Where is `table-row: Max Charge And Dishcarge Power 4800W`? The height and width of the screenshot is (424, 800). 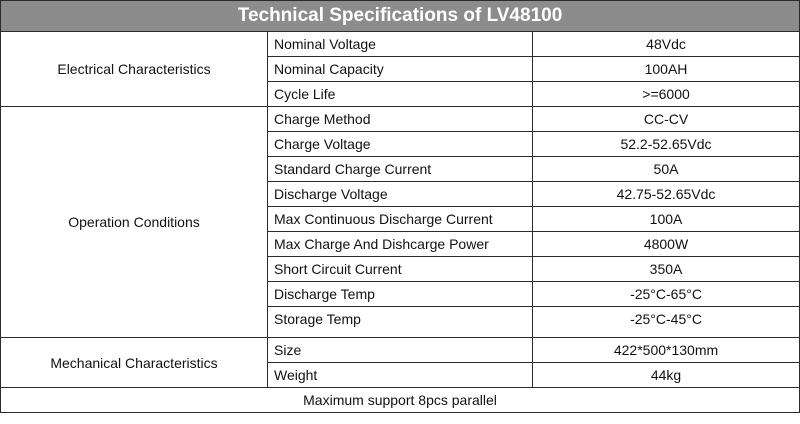 table-row: Max Charge And Dishcarge Power 4800W is located at coordinates (400, 244).